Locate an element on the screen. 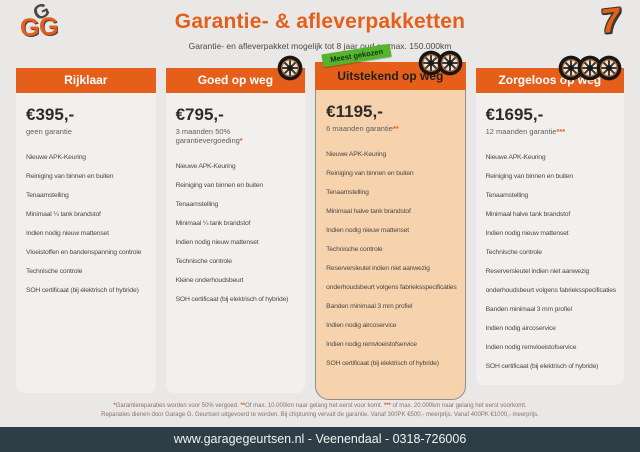  note-text: 12 maanden garantie is located at coordinates (521, 131).